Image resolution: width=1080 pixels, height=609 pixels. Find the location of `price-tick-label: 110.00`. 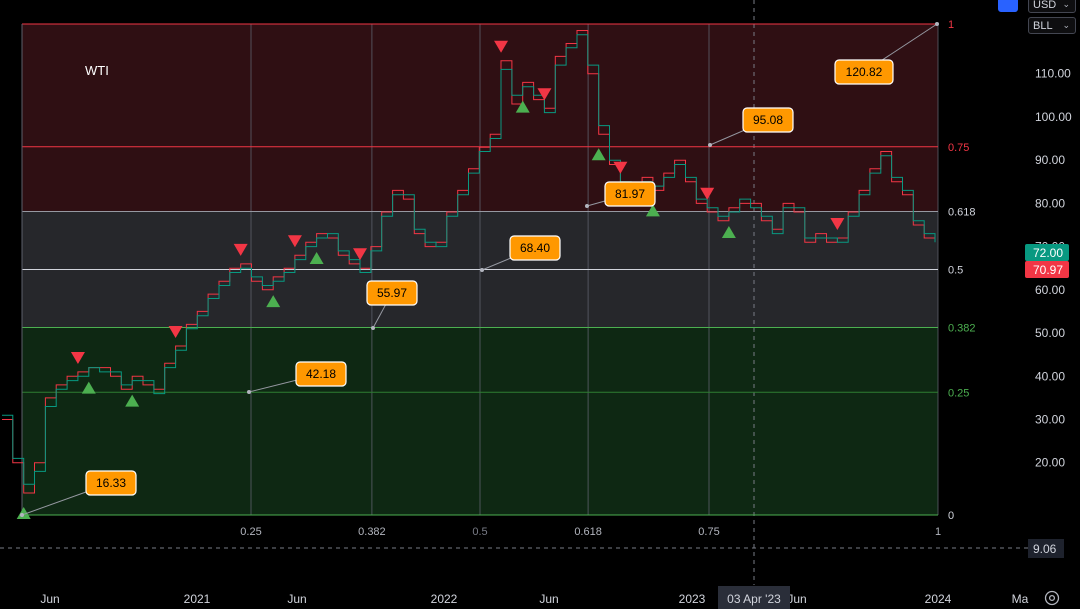

price-tick-label: 110.00 is located at coordinates (1053, 74).